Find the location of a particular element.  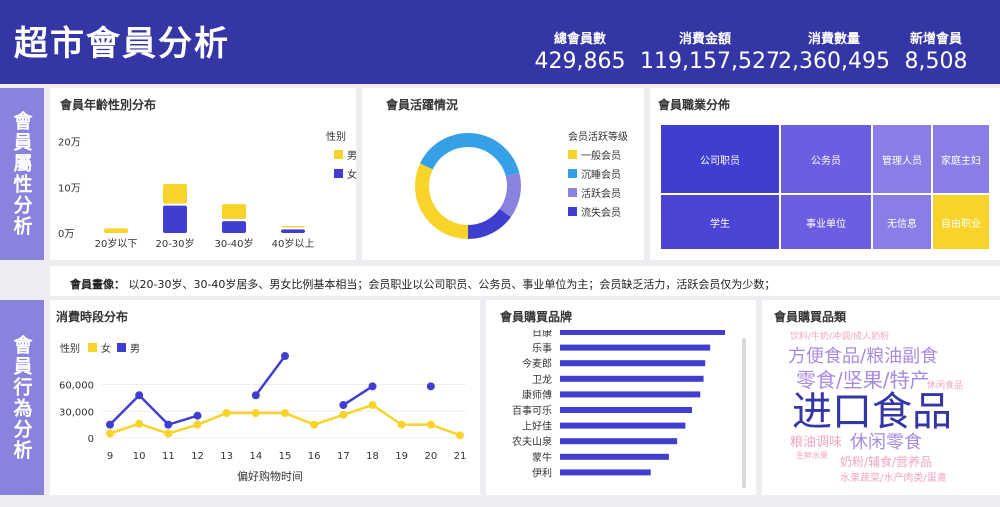

panel-title: 會員購買品牌 is located at coordinates (536, 317).